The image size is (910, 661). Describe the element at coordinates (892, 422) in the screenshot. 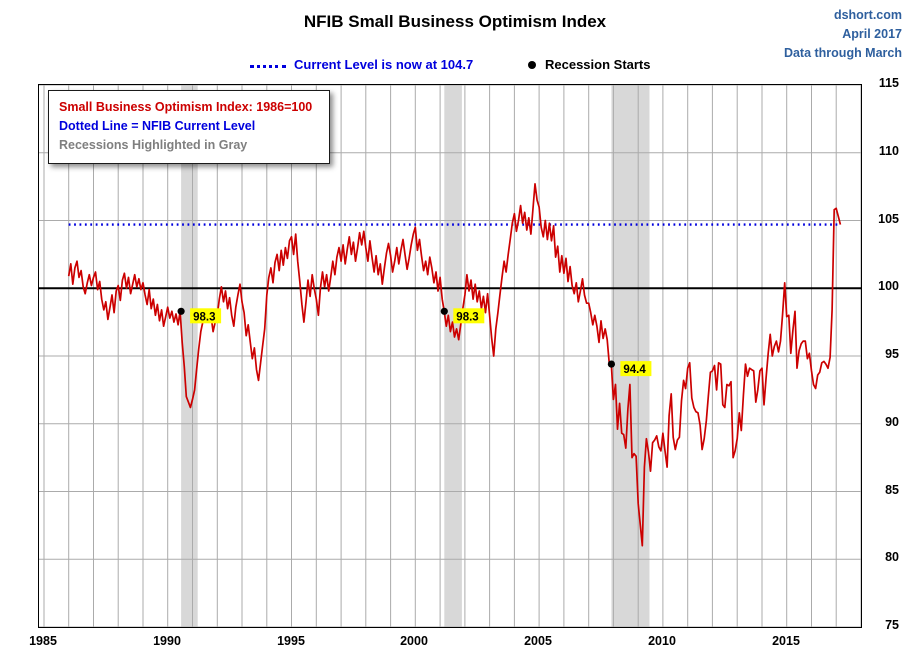

I see `y-tick-label: 90` at that location.